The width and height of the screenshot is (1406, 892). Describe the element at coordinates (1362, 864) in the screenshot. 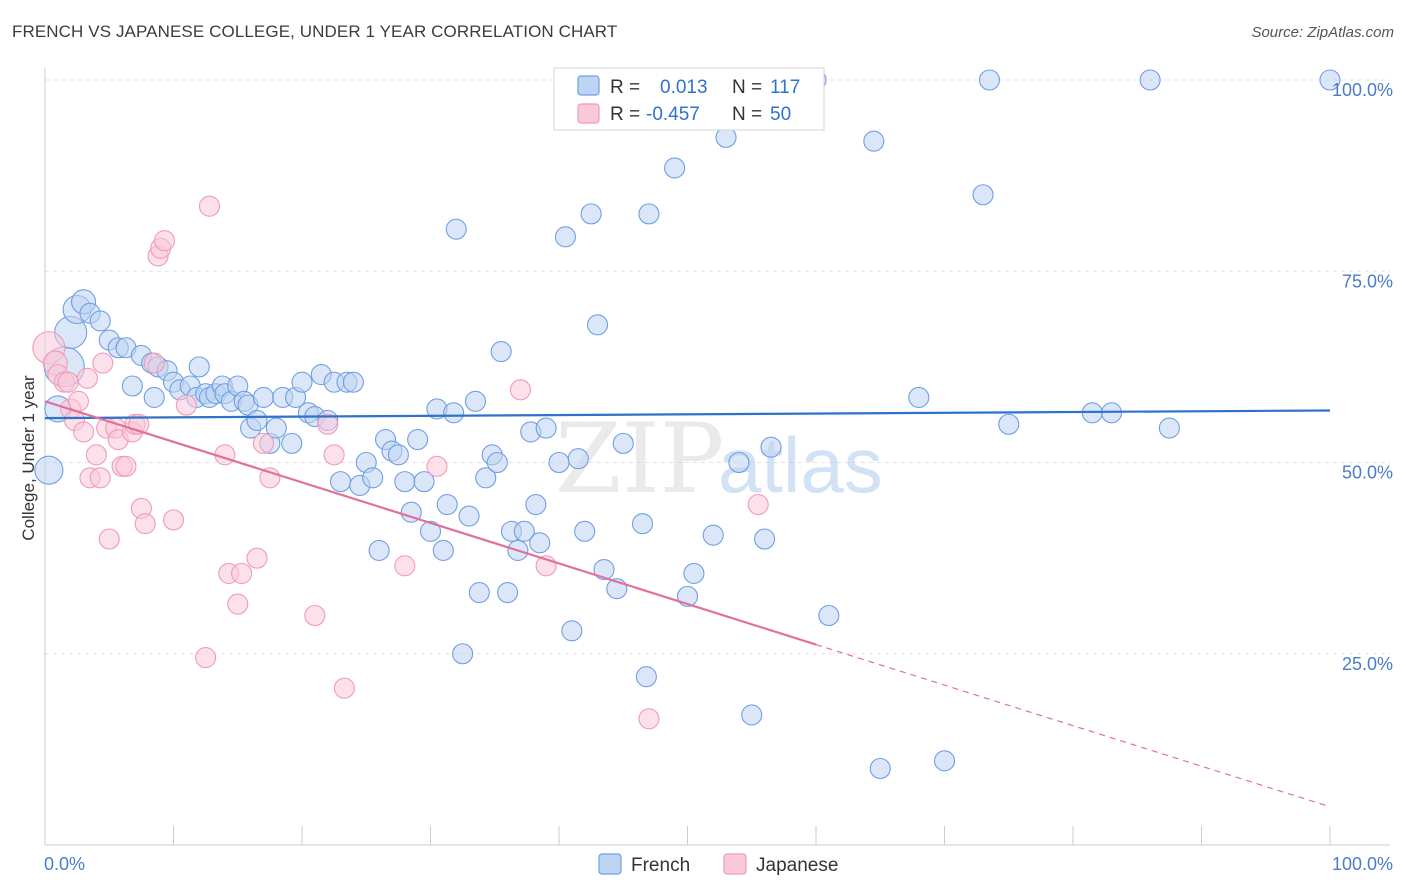

I see `x-tick-label-end: 100.0%` at that location.